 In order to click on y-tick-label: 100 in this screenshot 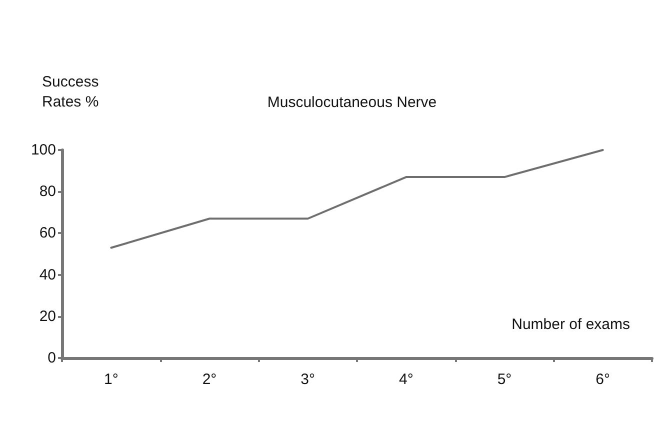, I will do `click(43, 150)`.